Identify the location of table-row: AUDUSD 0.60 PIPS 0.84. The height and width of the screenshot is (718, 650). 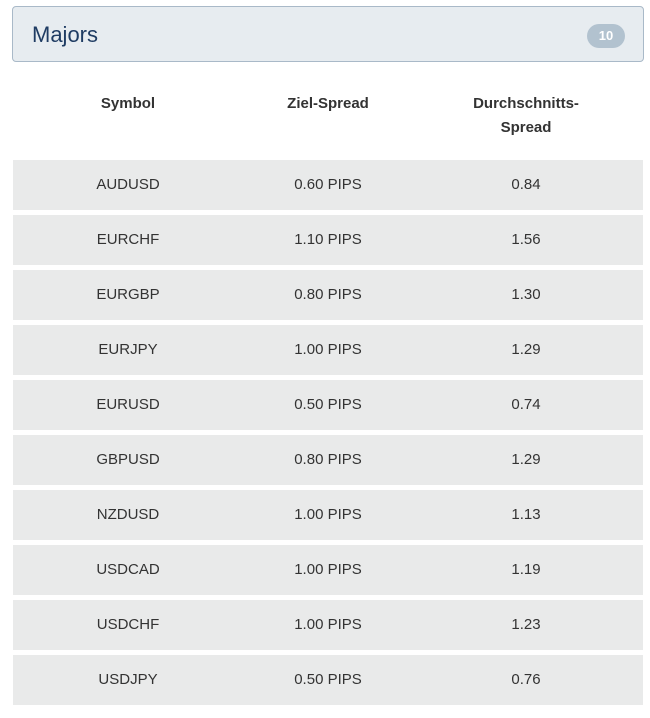
(328, 185).